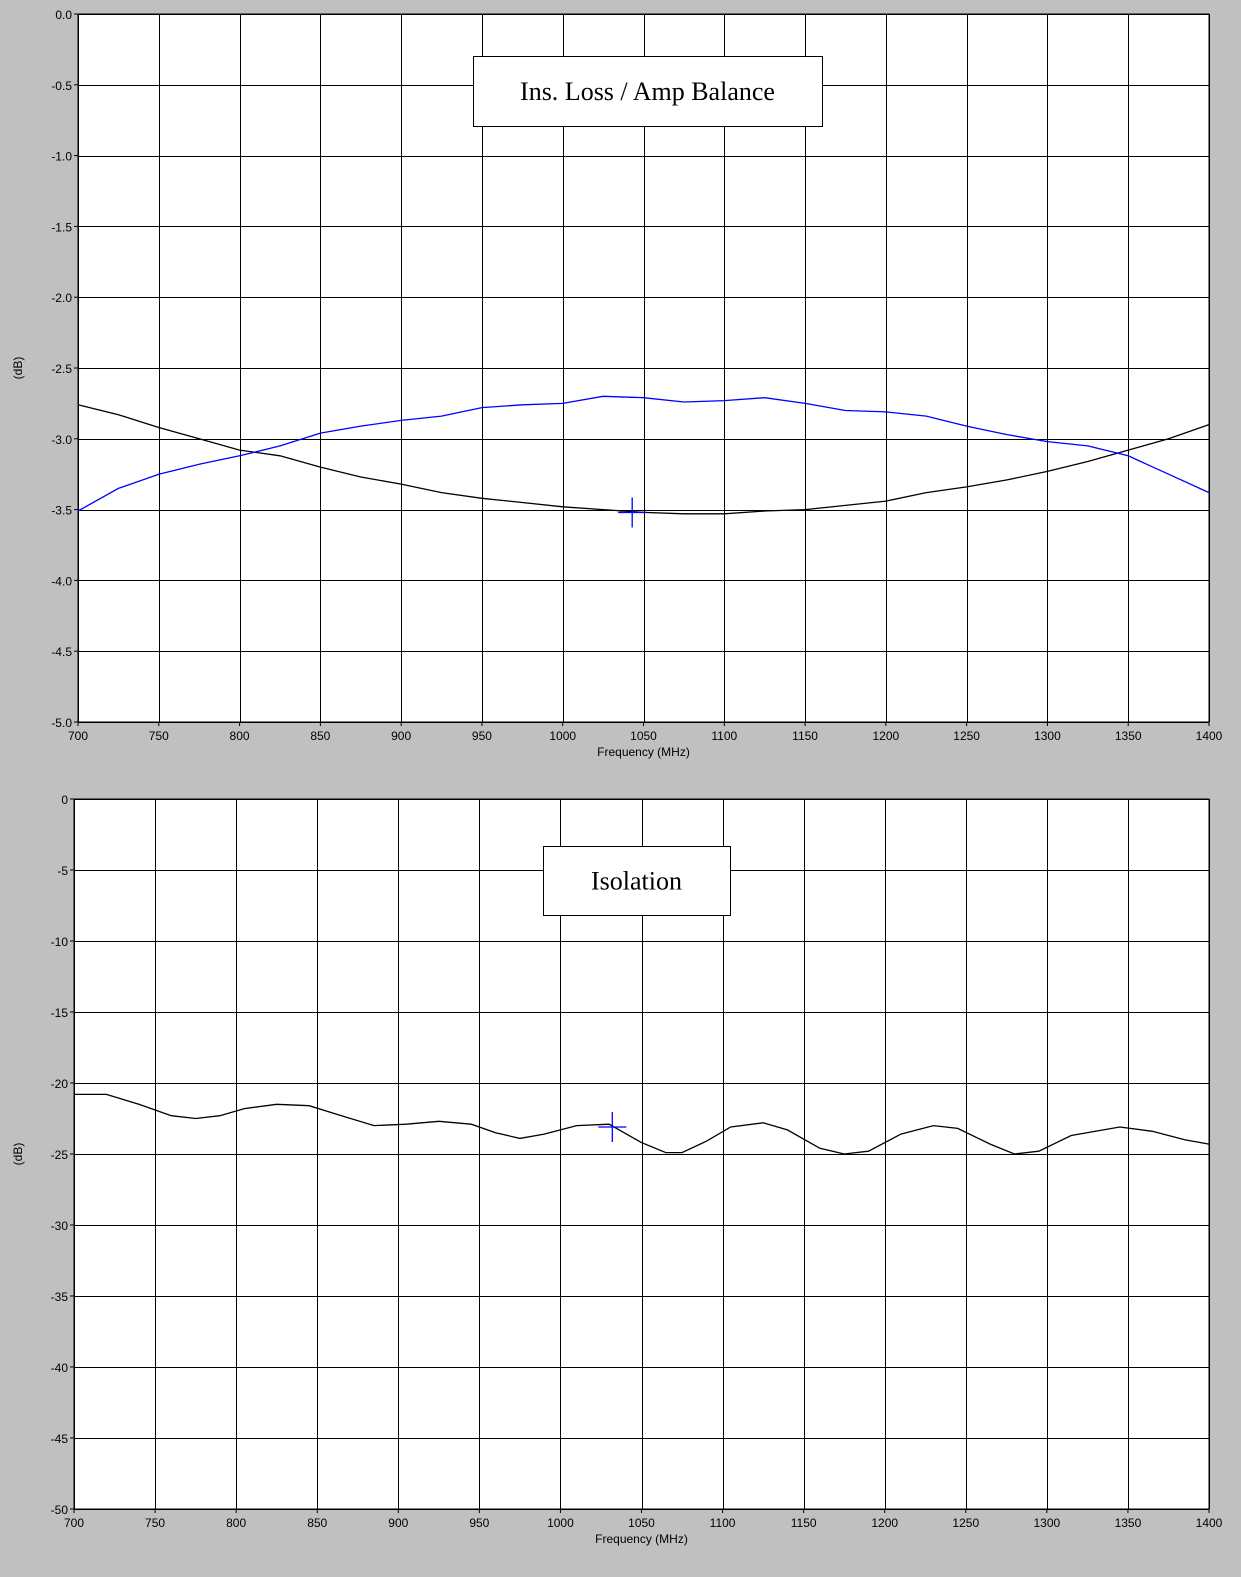  What do you see at coordinates (61, 369) in the screenshot?
I see `y-tick-label: -2.5` at bounding box center [61, 369].